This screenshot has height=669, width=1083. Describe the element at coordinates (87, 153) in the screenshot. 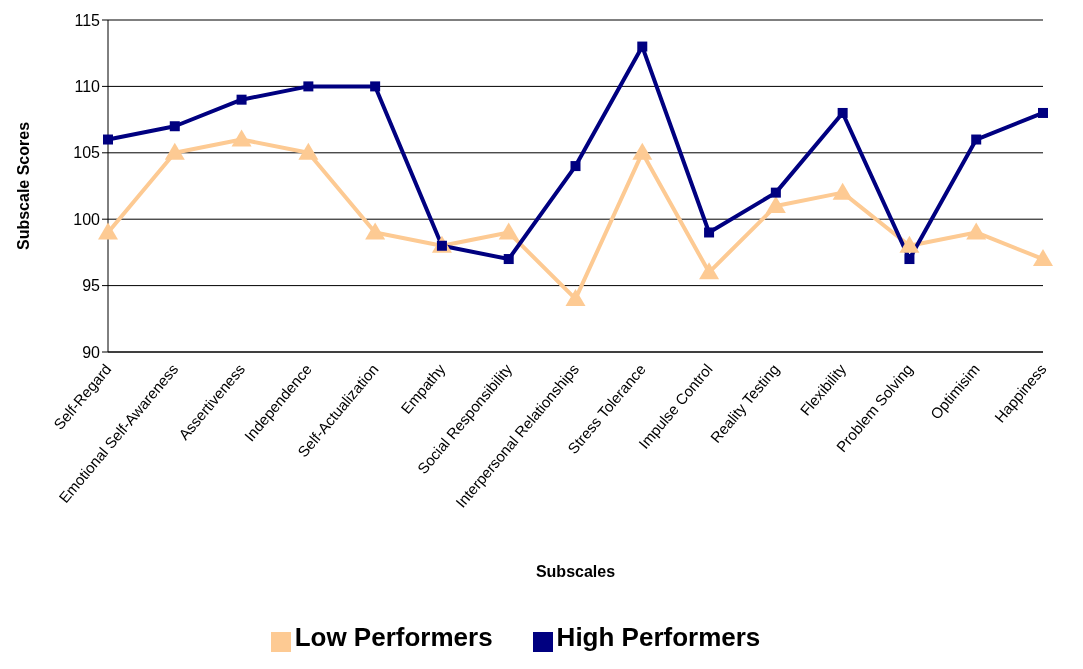

I see `y-tick-label: 105` at that location.